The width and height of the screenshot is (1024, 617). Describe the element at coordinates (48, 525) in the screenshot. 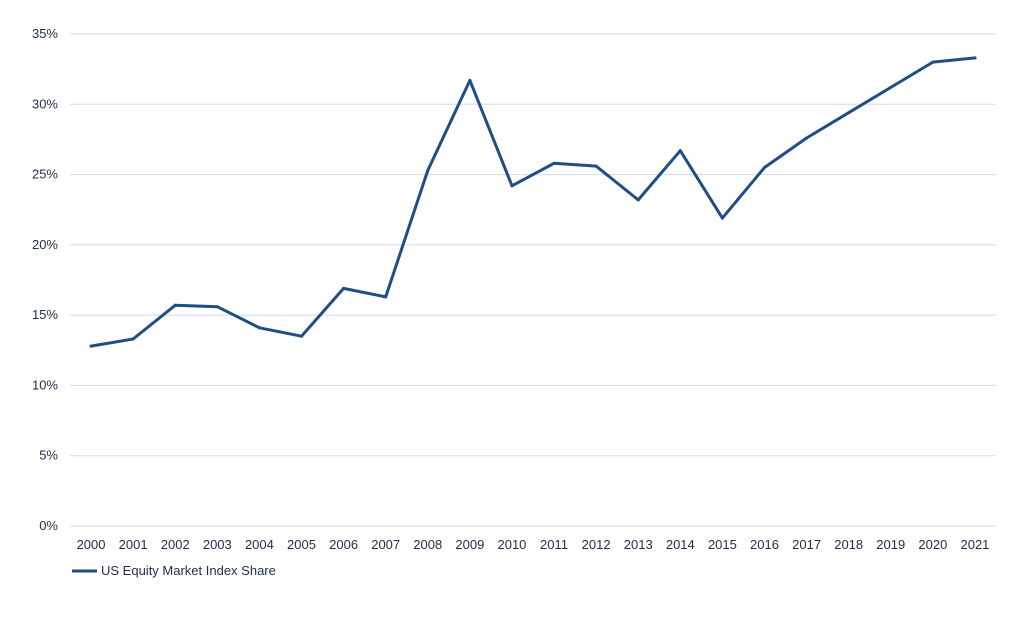

I see `y-tick-label: 0%` at that location.